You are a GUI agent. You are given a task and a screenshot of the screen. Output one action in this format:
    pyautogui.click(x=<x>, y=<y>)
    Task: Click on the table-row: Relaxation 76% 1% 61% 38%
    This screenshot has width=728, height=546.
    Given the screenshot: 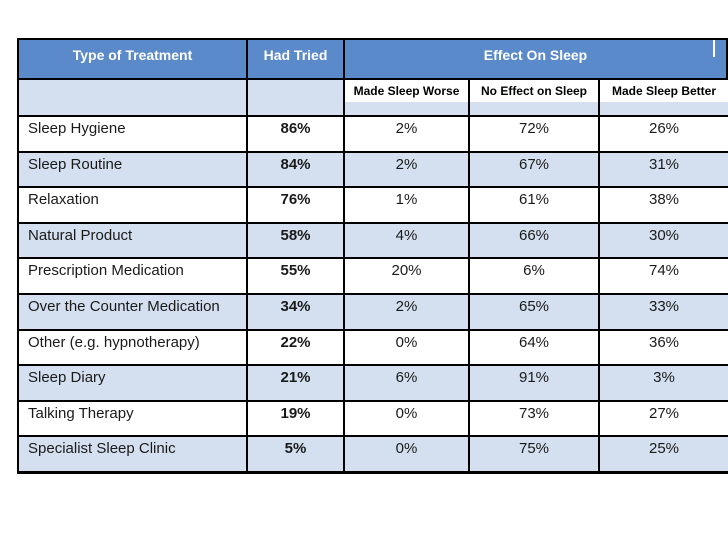 What is the action you would take?
    pyautogui.click(x=373, y=204)
    